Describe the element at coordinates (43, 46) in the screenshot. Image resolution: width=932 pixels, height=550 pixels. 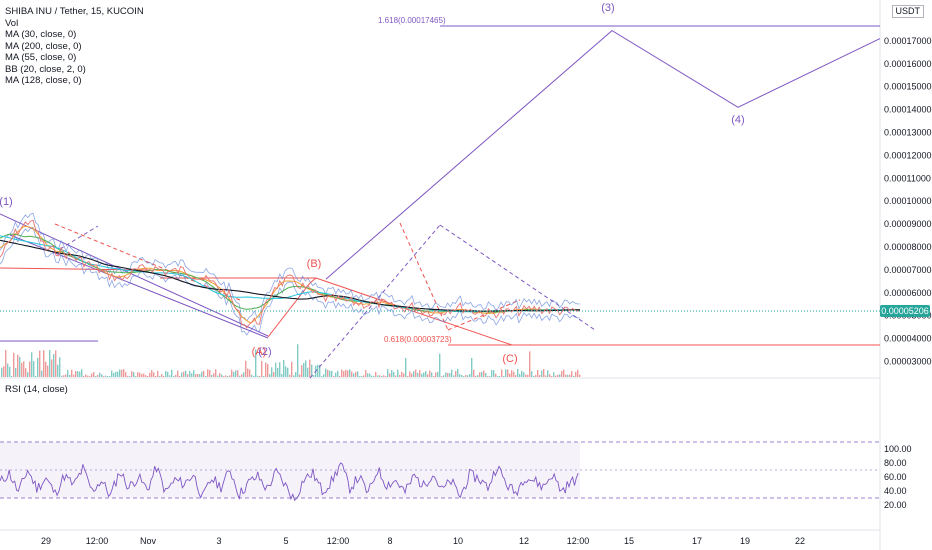
I see `indicator-ma200: MA (200, close, 0)` at that location.